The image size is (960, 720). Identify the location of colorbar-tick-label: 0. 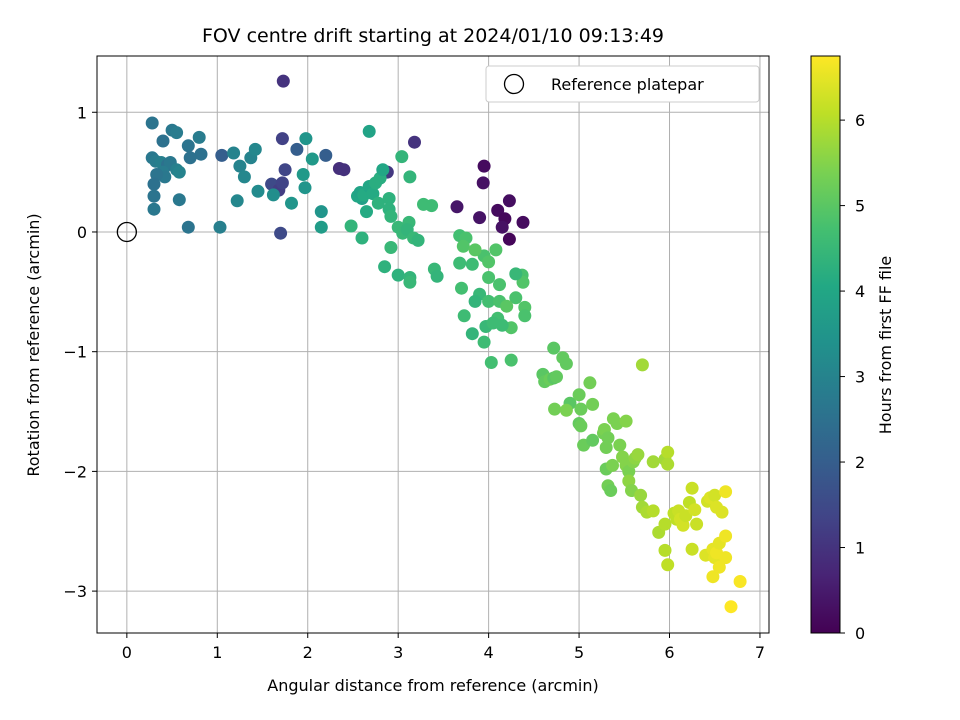
(860, 633).